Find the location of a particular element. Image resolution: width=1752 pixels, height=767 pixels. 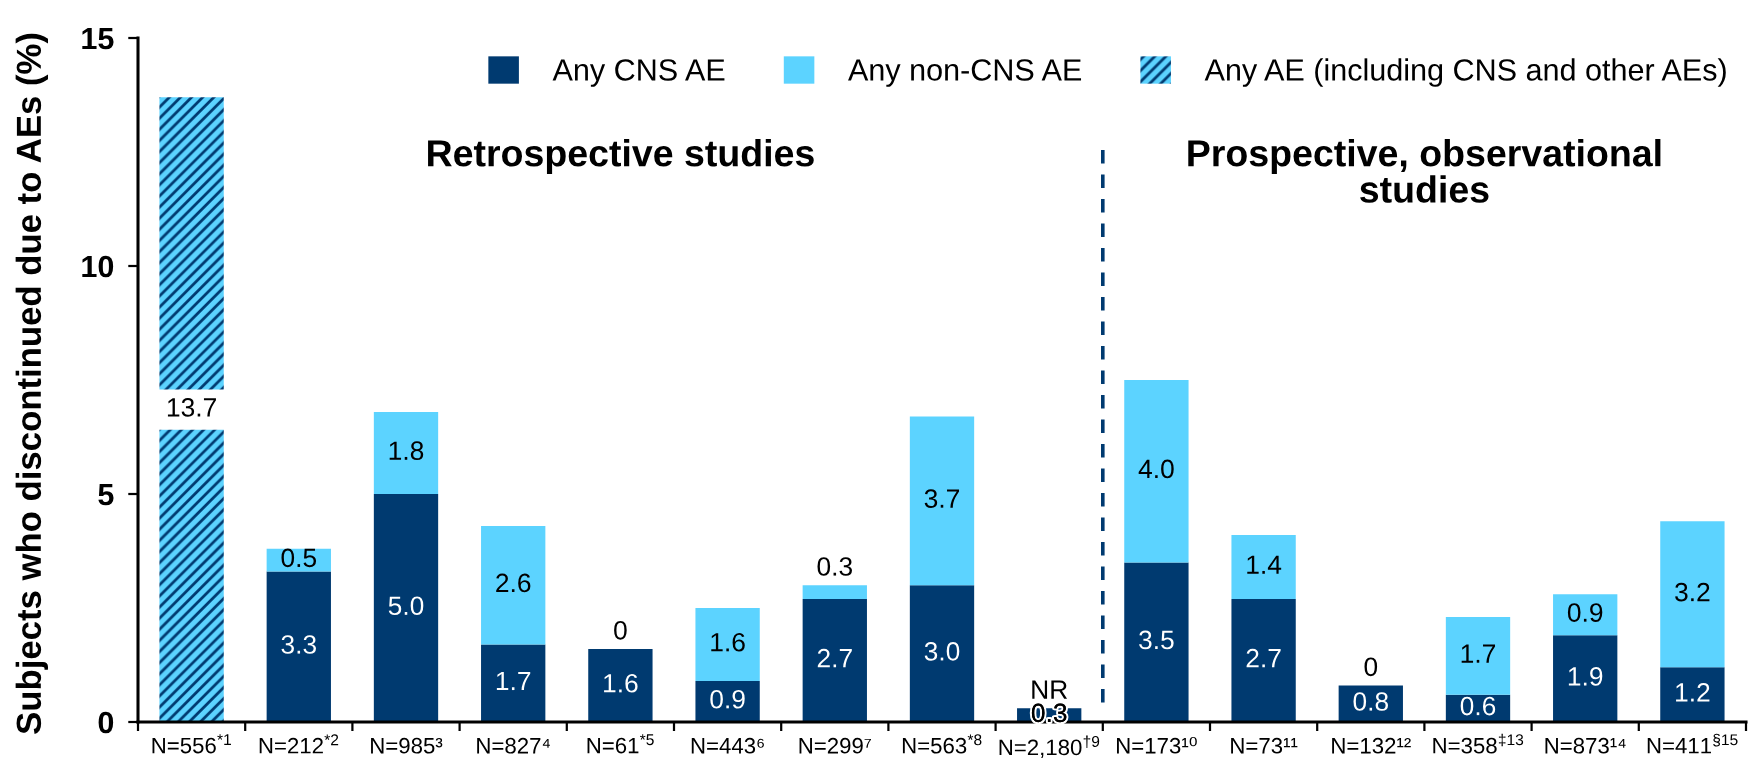

x-tick-label: N=411$^{§15}$ is located at coordinates (1692, 743).